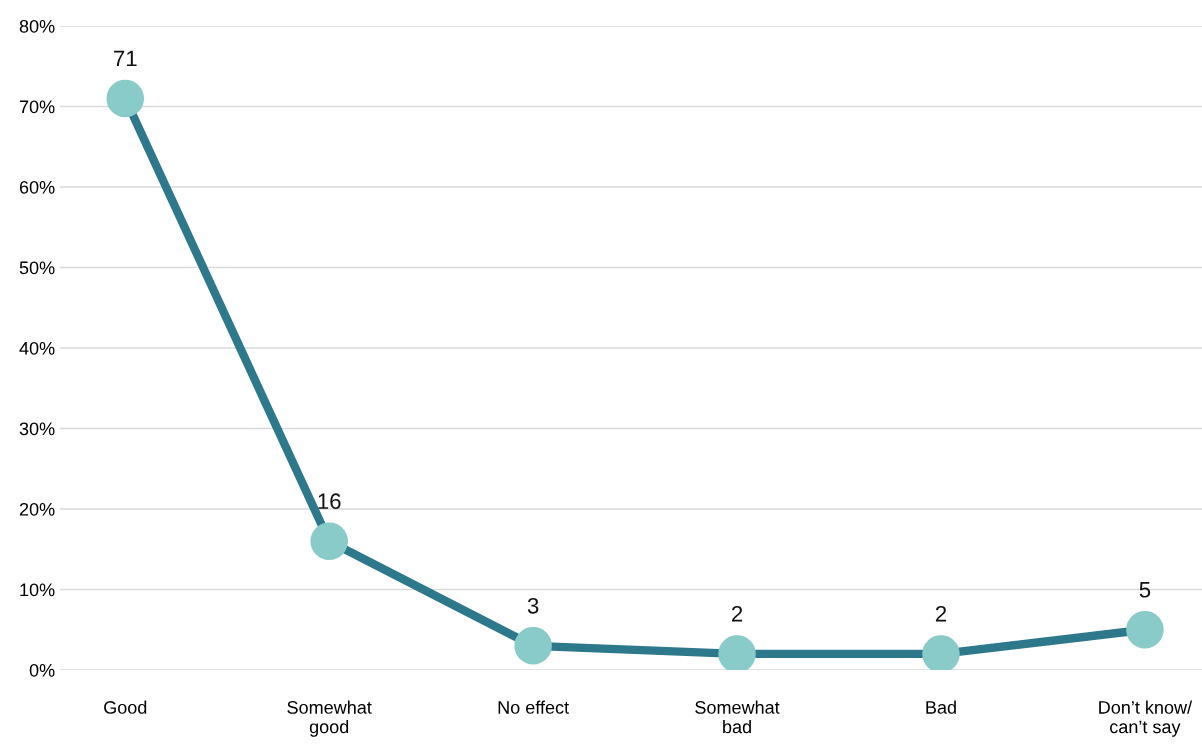 The height and width of the screenshot is (749, 1202). What do you see at coordinates (37, 509) in the screenshot?
I see `y-tick-label: 20%` at bounding box center [37, 509].